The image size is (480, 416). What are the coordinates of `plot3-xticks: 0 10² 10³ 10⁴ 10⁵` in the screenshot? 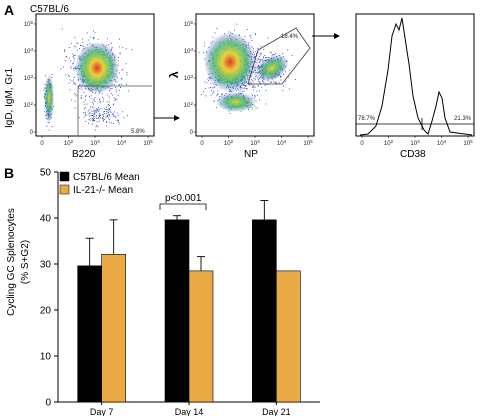 It's located at (416, 141).